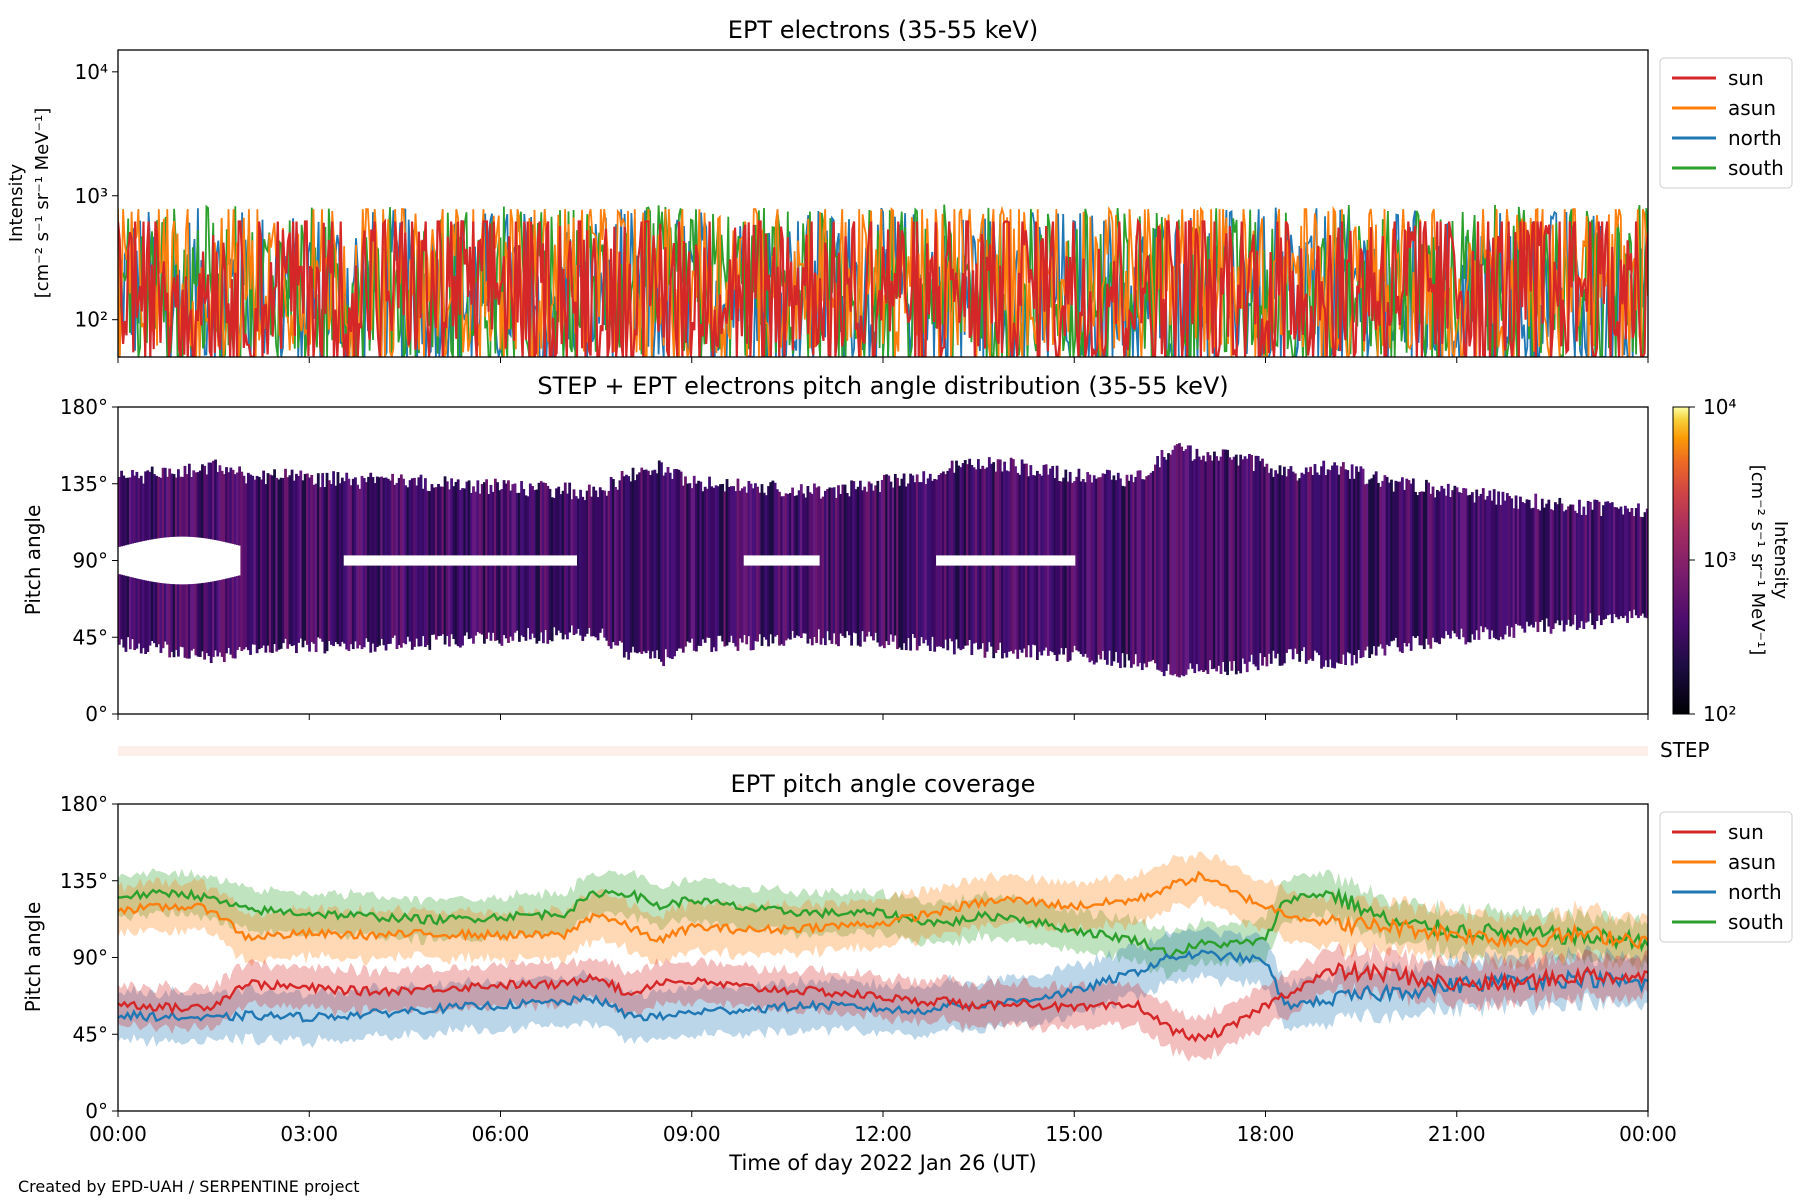  I want to click on legend-label-sun: sun, so click(1746, 78).